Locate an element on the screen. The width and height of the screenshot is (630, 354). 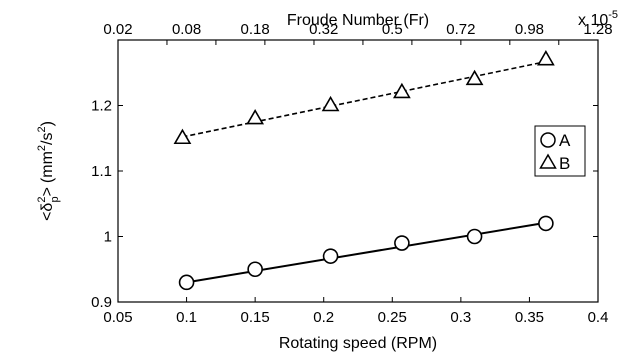
y-tick-label: 0.9 is located at coordinates (101, 302).